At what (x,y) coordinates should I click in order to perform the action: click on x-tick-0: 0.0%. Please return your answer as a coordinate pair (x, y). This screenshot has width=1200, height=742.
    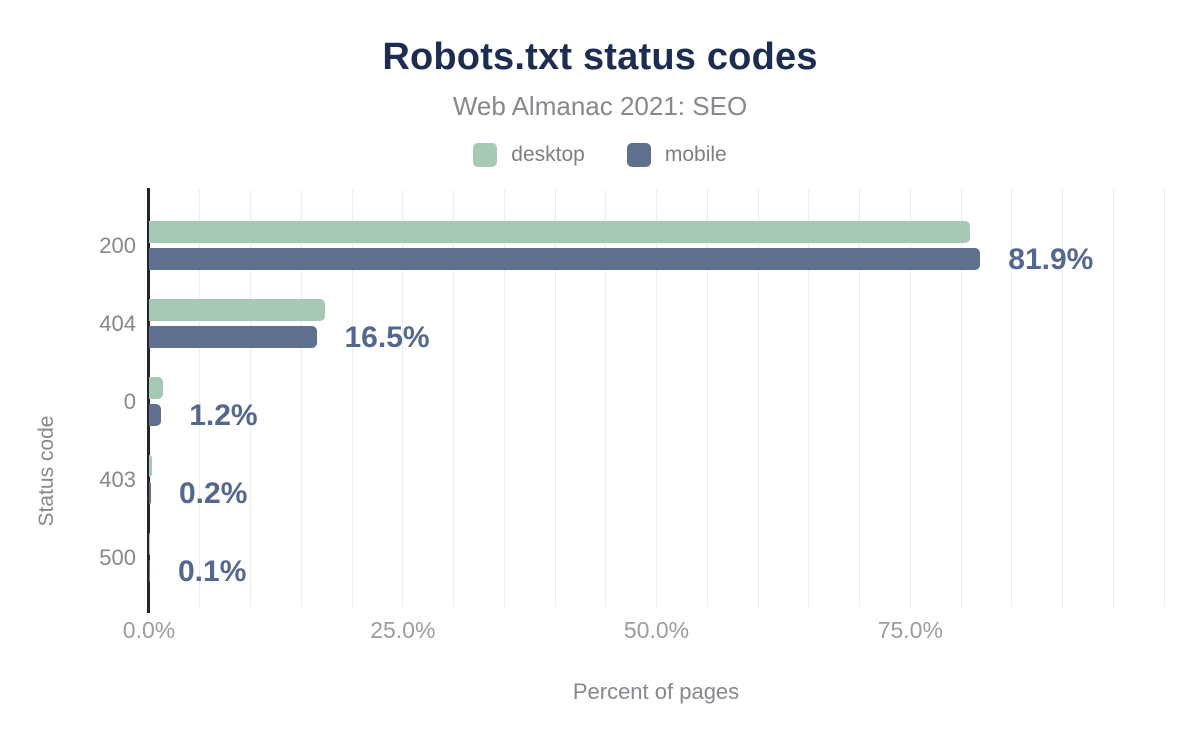
    Looking at the image, I should click on (149, 630).